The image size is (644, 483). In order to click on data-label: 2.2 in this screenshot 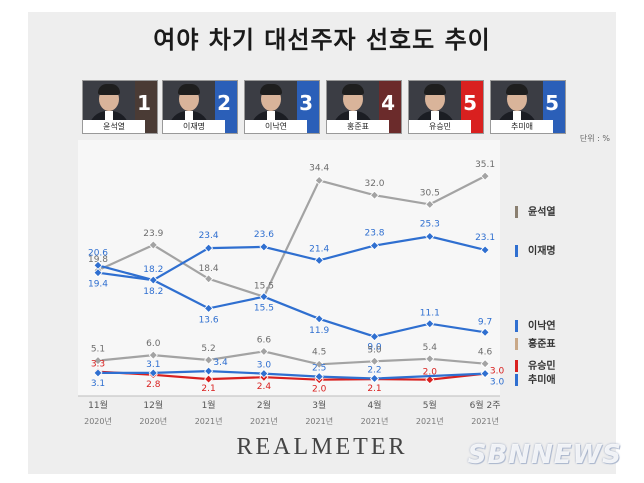, I will do `click(374, 370)`.